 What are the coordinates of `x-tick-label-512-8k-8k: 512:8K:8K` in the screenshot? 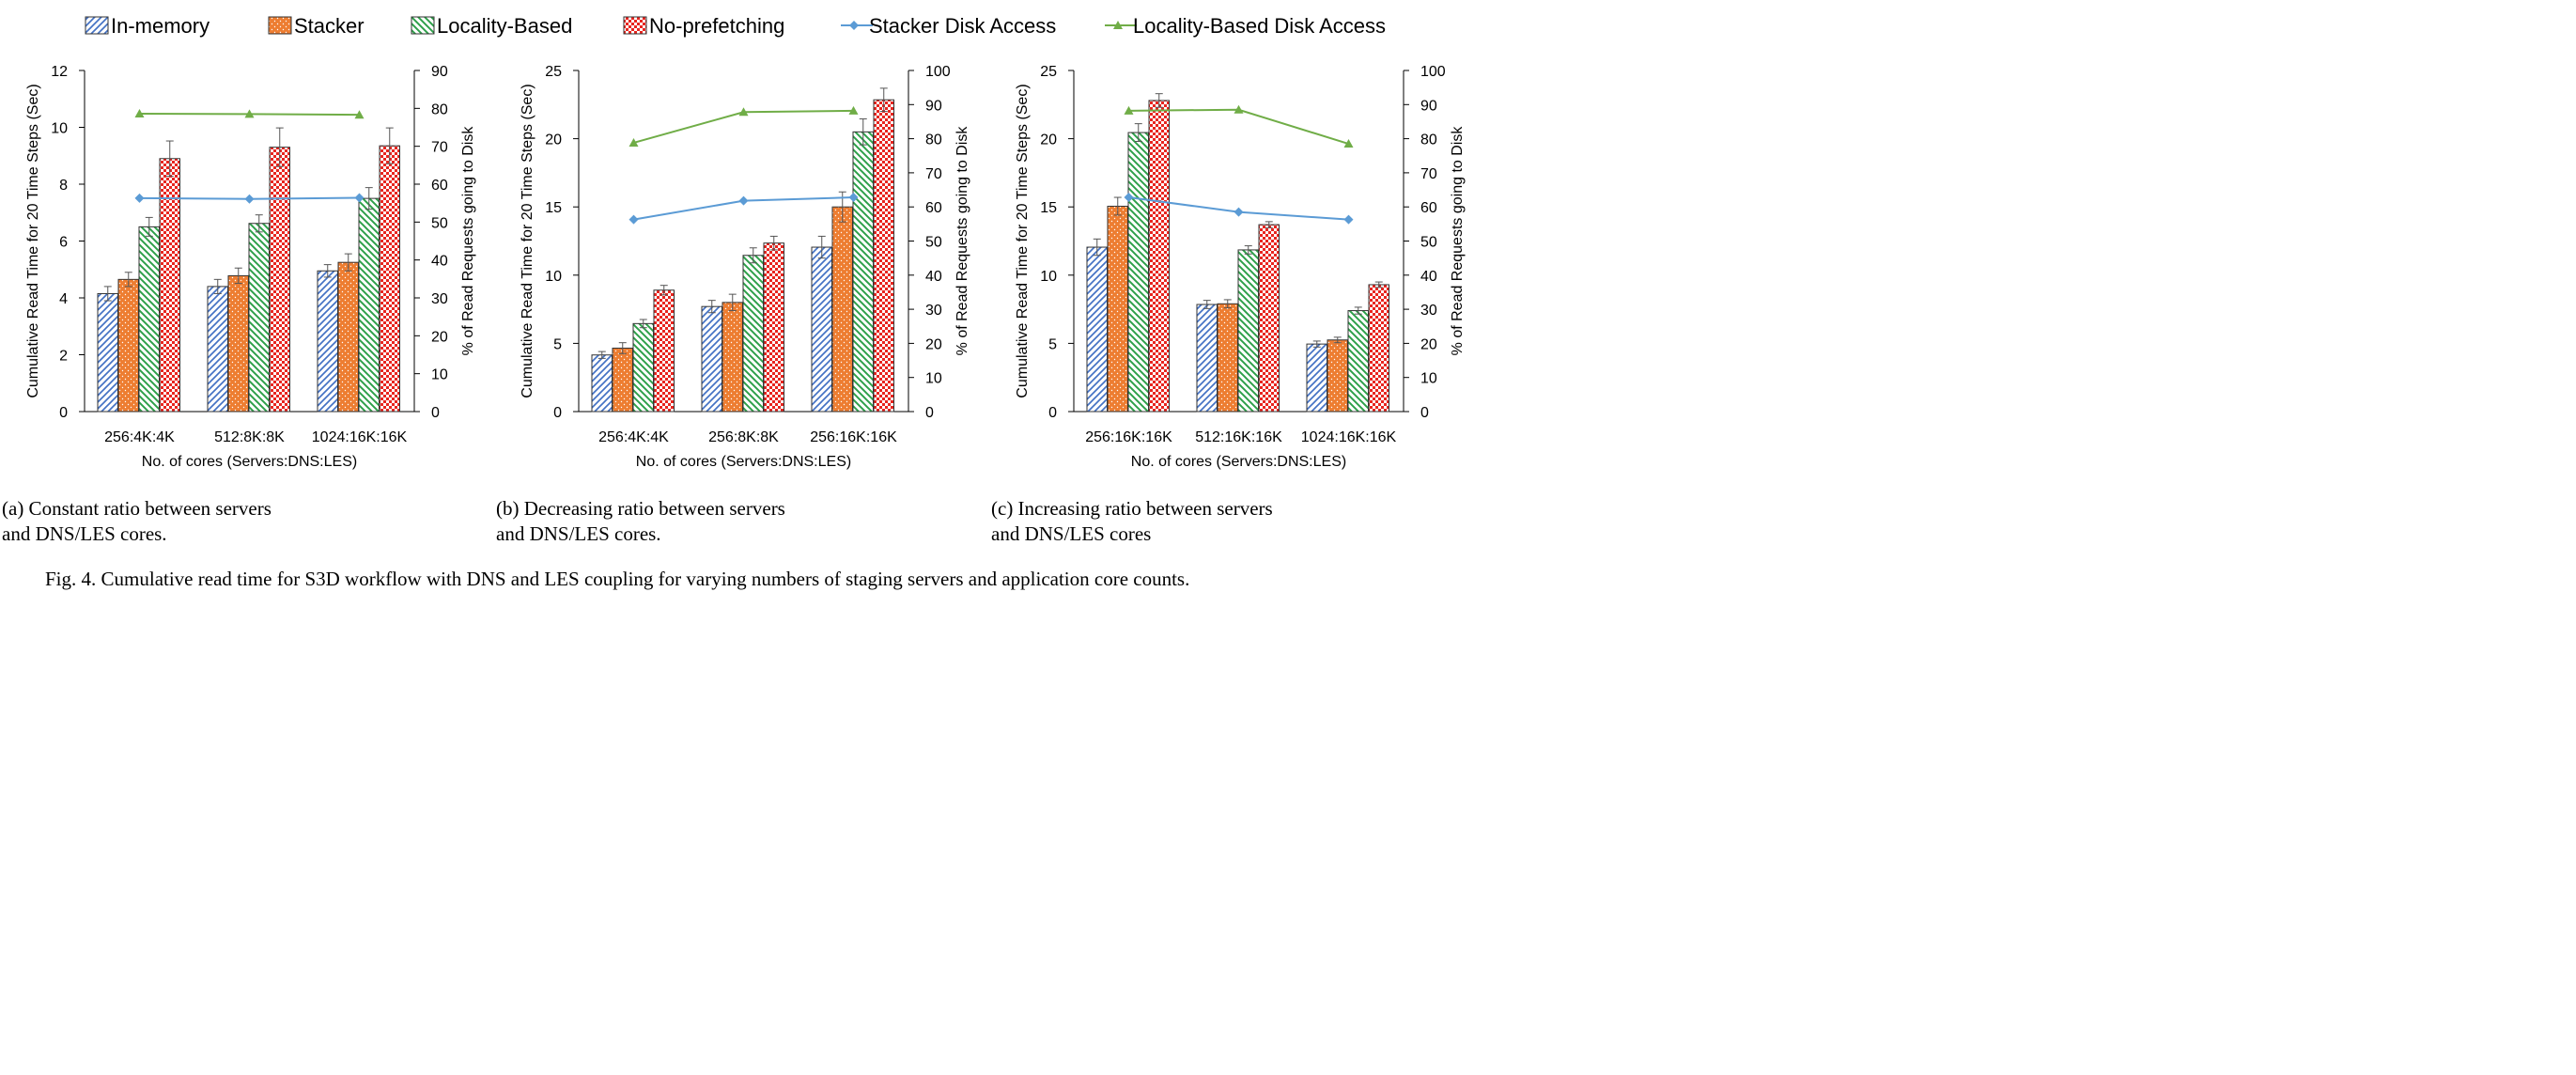 It's located at (249, 437).